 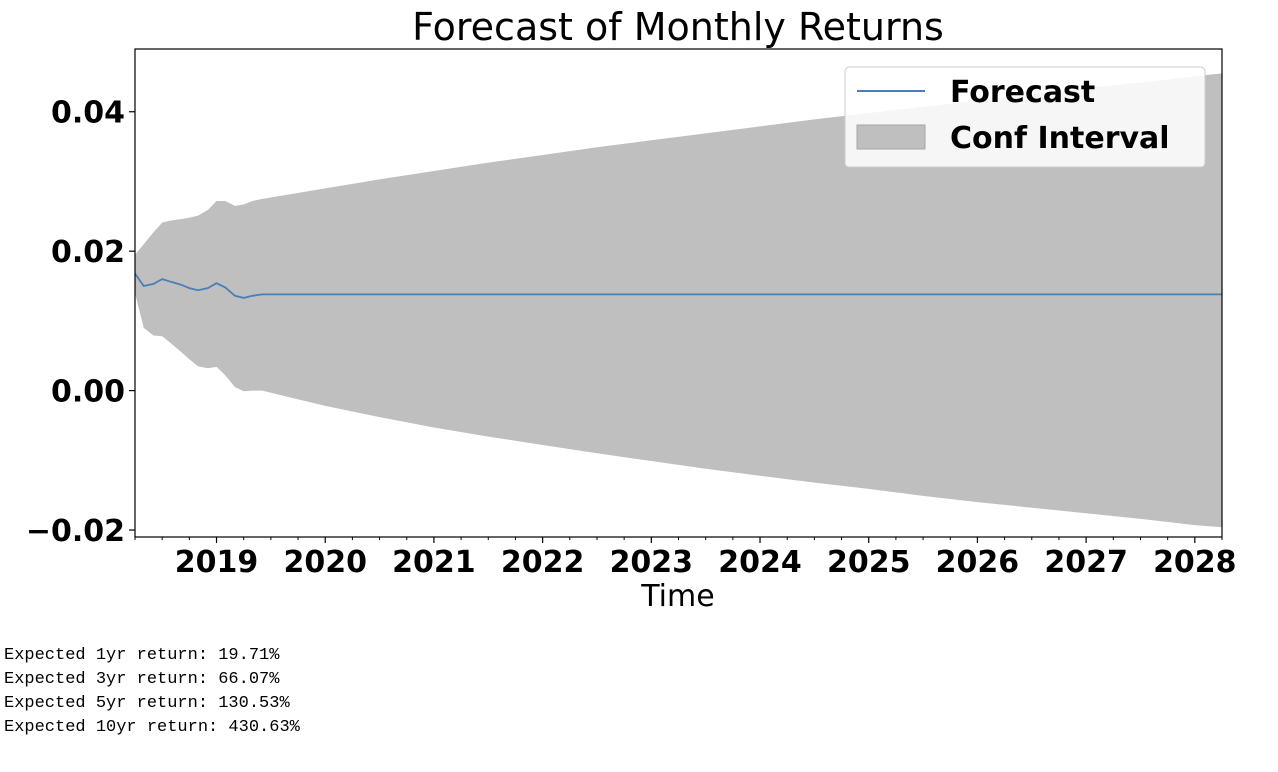 What do you see at coordinates (891, 137) in the screenshot?
I see `legend-conf-interval-swatch` at bounding box center [891, 137].